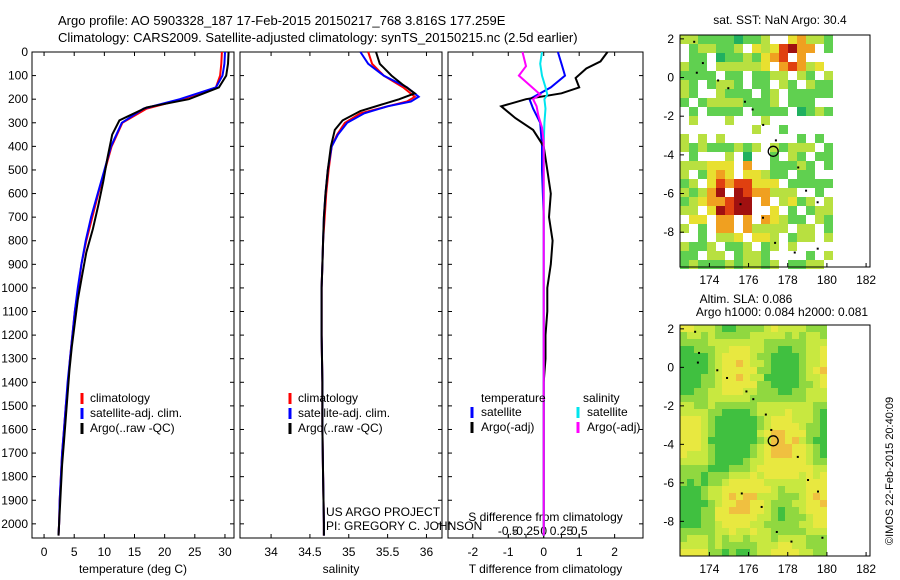  What do you see at coordinates (543, 552) in the screenshot?
I see `difference-xtick-label: 0` at bounding box center [543, 552].